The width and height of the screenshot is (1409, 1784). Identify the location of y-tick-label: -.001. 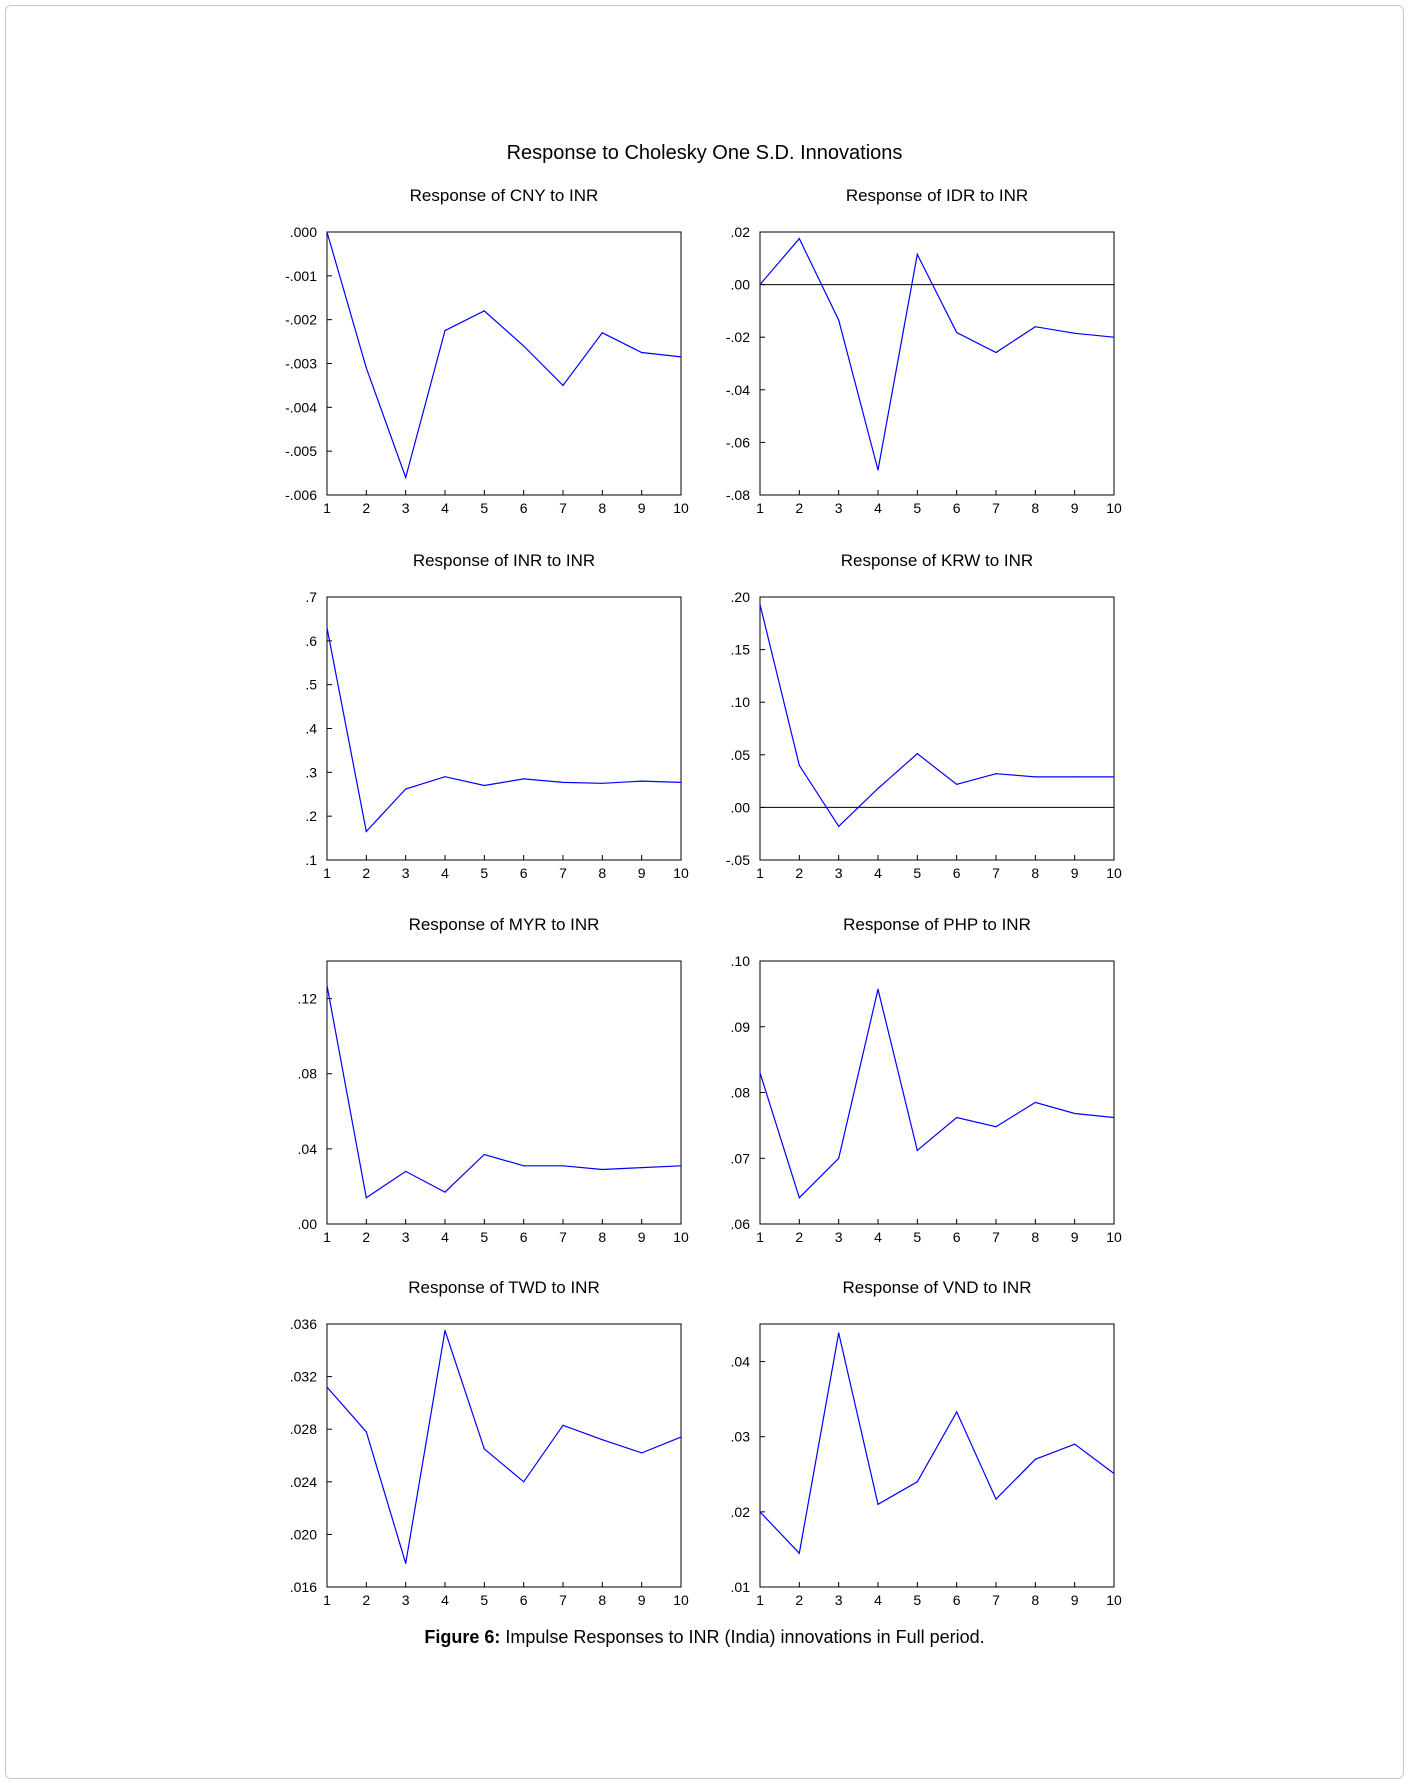
(301, 276).